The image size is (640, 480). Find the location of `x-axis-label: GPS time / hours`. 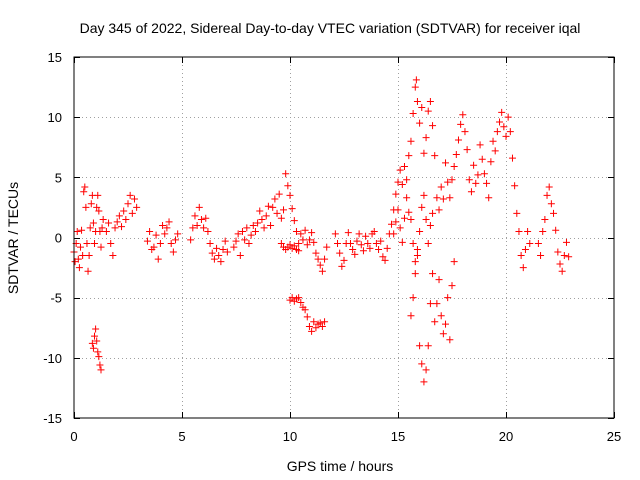

x-axis-label: GPS time / hours is located at coordinates (340, 466).